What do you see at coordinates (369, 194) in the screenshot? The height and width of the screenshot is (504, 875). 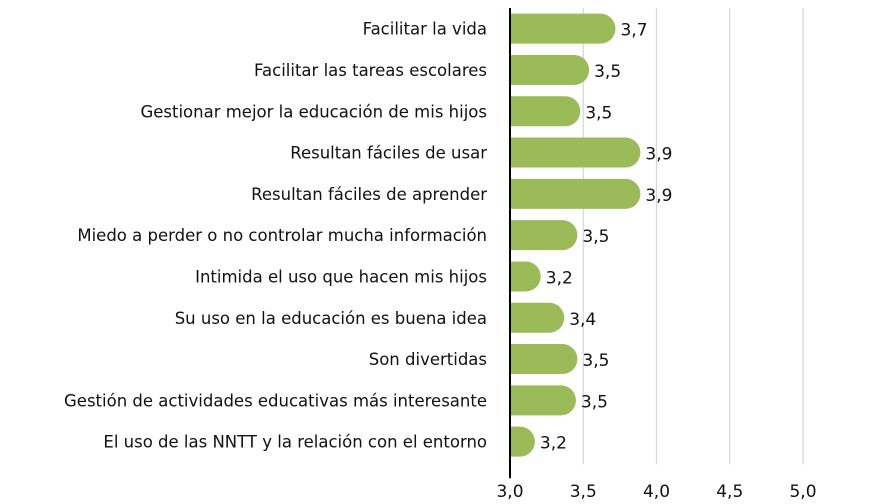 I see `category-label: Resultan fáciles de aprender` at bounding box center [369, 194].